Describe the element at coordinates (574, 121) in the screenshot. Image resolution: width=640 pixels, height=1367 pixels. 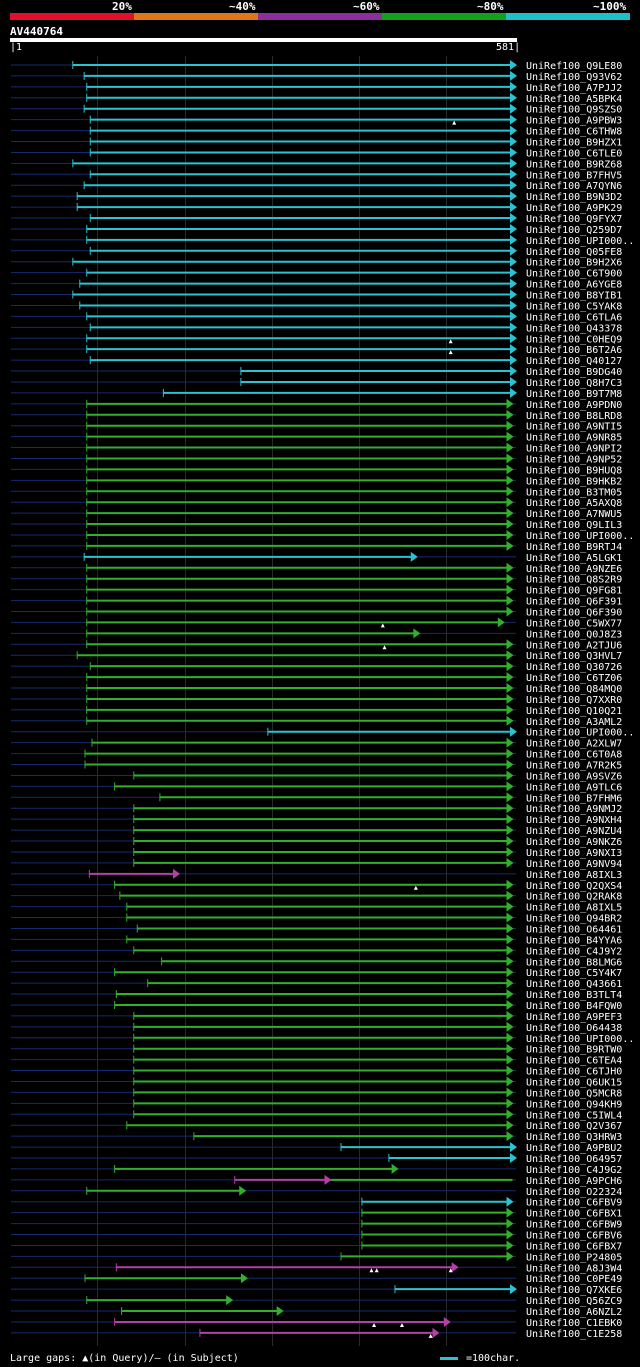
I see `hit-label: UniRef100_A9PBW3` at that location.